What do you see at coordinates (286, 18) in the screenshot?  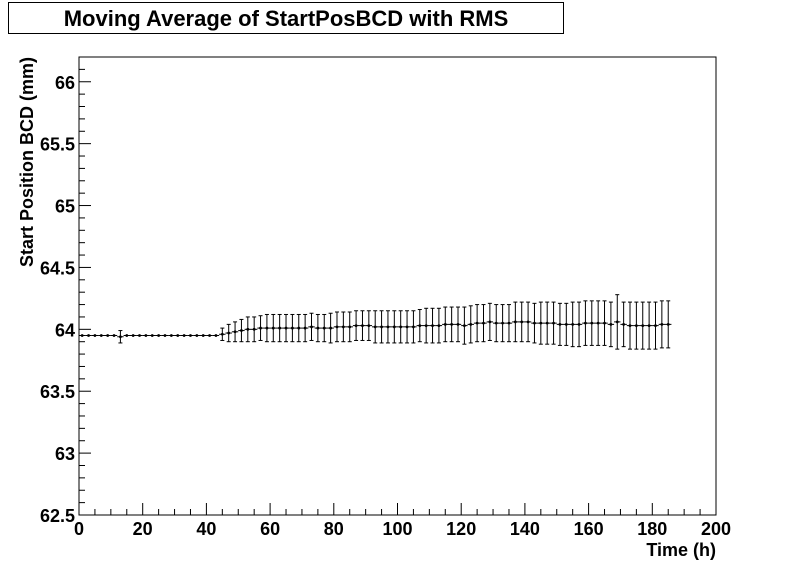 I see `chart-title: Moving Average of StartPosBCD with RMS` at bounding box center [286, 18].